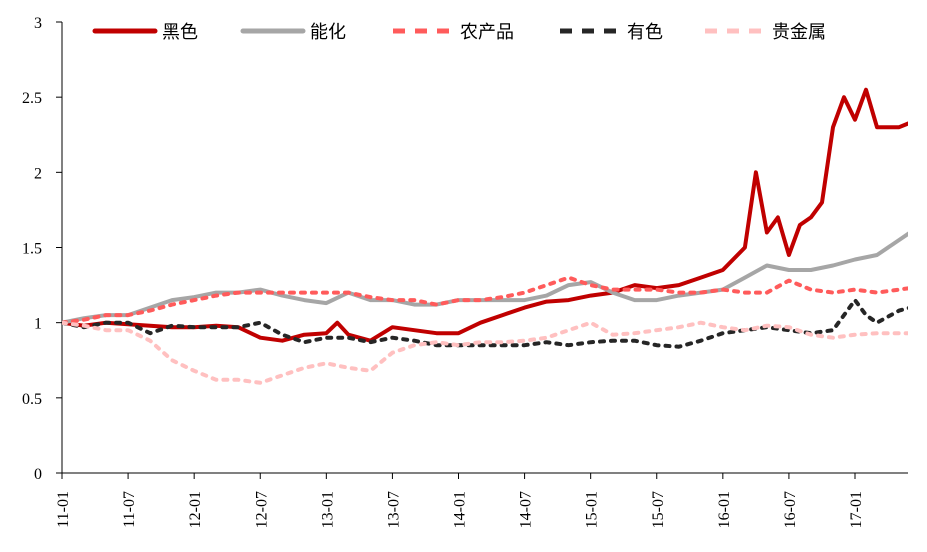 The height and width of the screenshot is (552, 927). Describe the element at coordinates (526, 509) in the screenshot. I see `x-tick-label: 14-07` at that location.